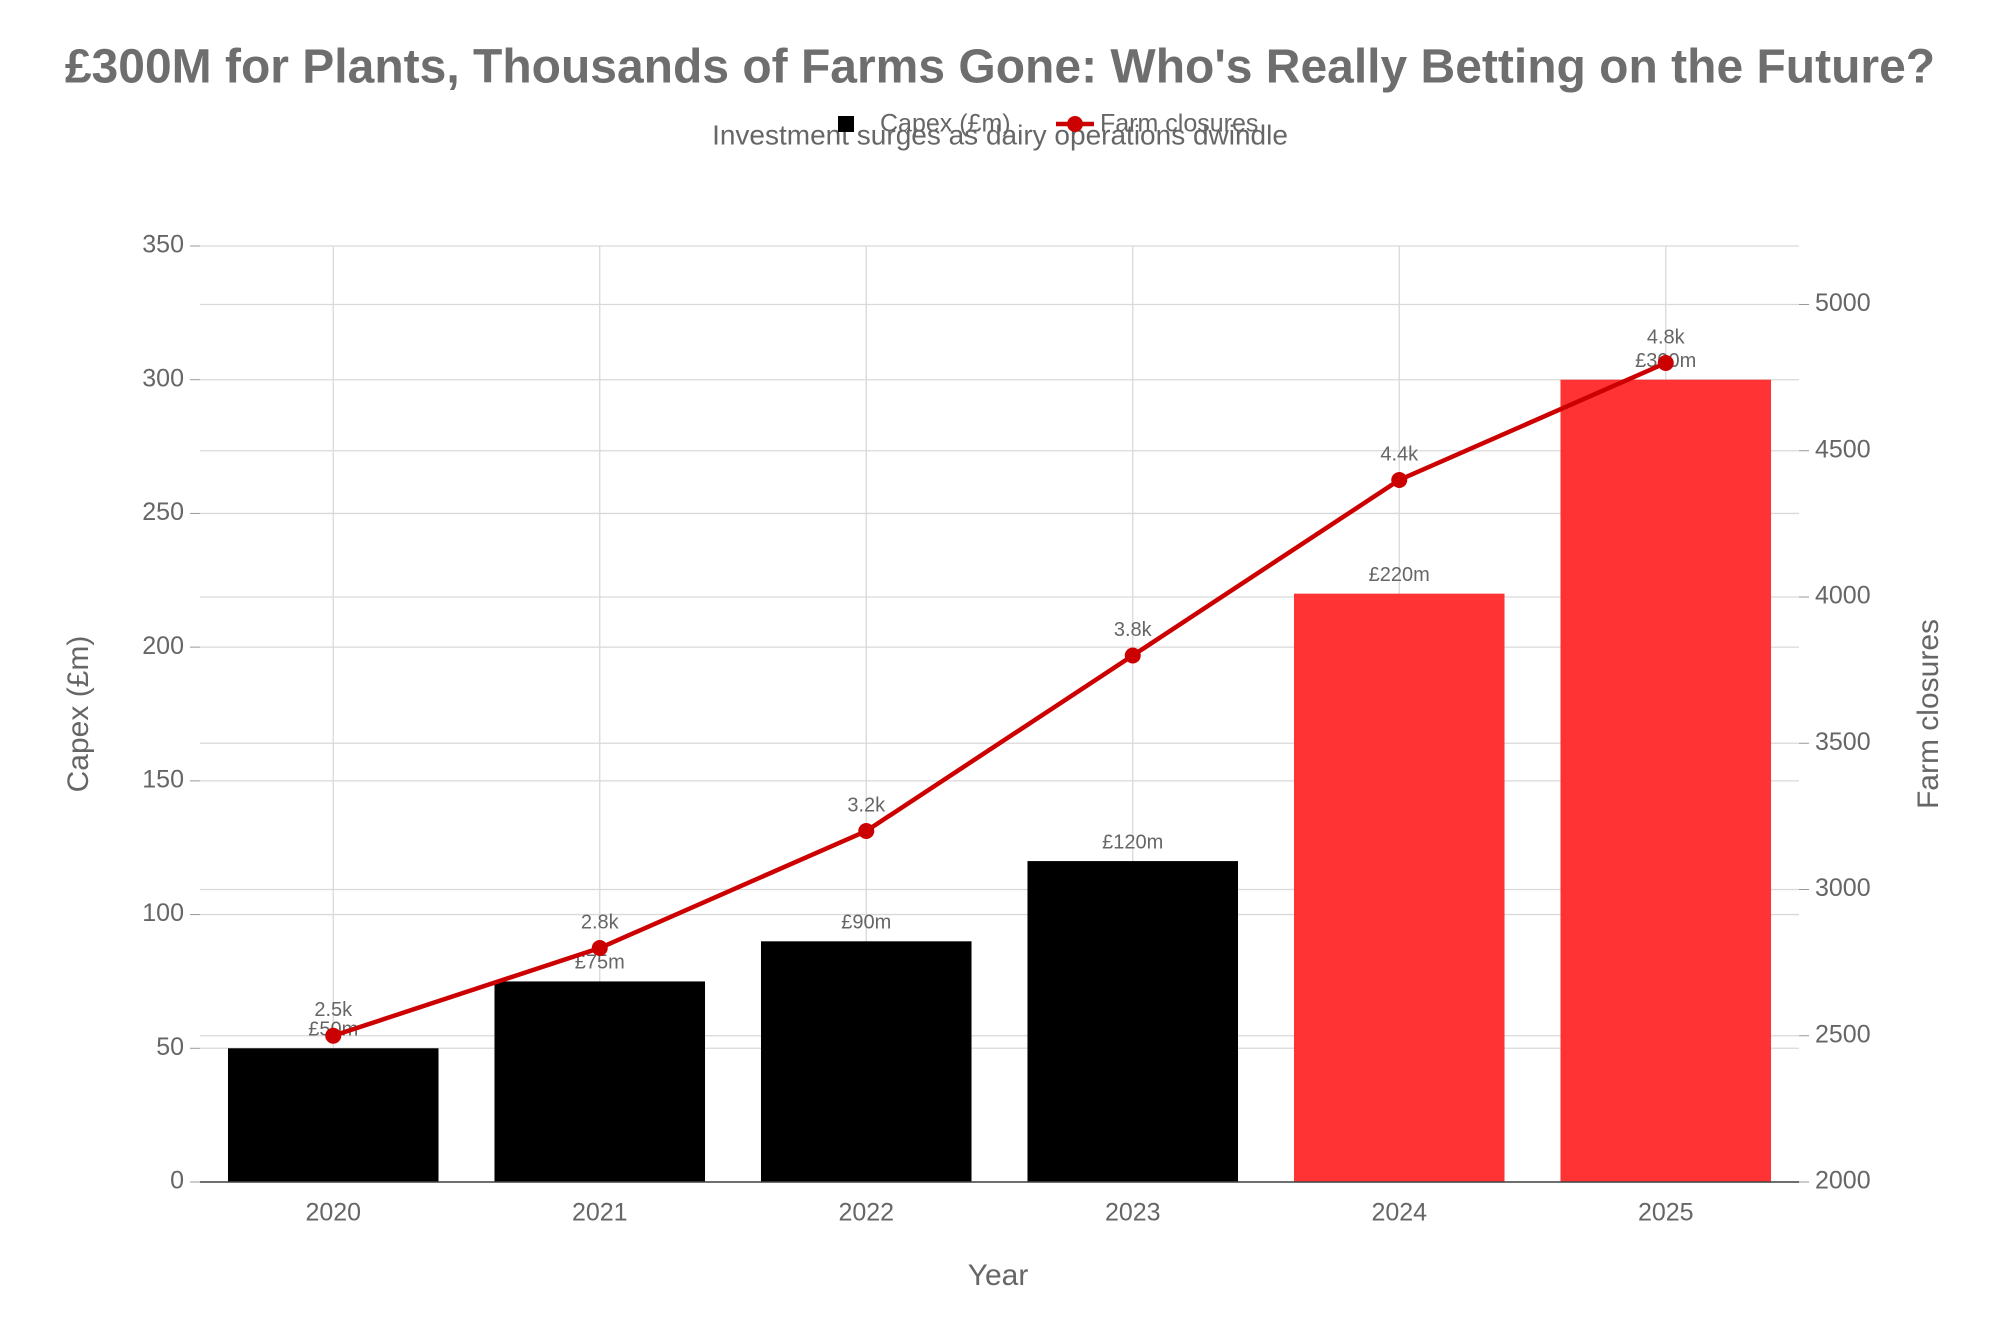 The height and width of the screenshot is (1333, 2000). I want to click on y2-tick-label: 2000, so click(1843, 1181).